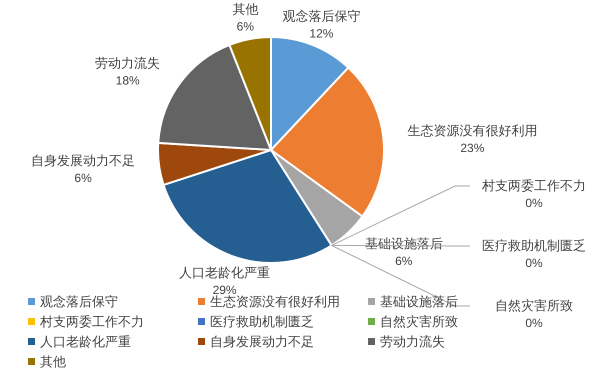 The height and width of the screenshot is (389, 599). Describe the element at coordinates (224, 272) in the screenshot. I see `slice-label: 人口老龄化严重` at that location.